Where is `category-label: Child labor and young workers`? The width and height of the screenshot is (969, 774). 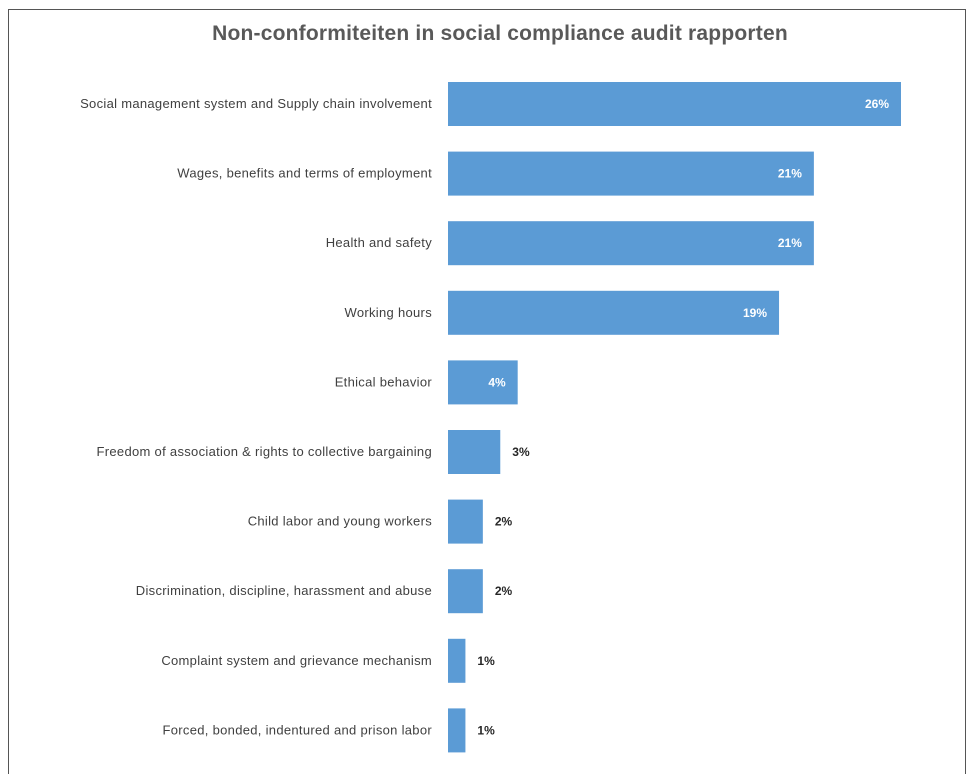 category-label: Child labor and young workers is located at coordinates (340, 521).